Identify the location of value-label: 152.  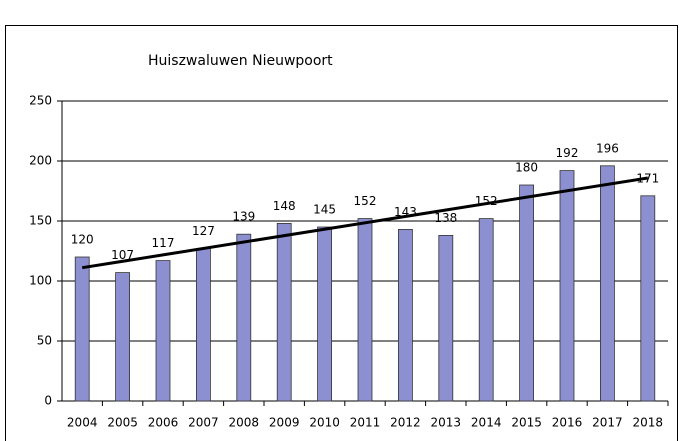
(365, 201).